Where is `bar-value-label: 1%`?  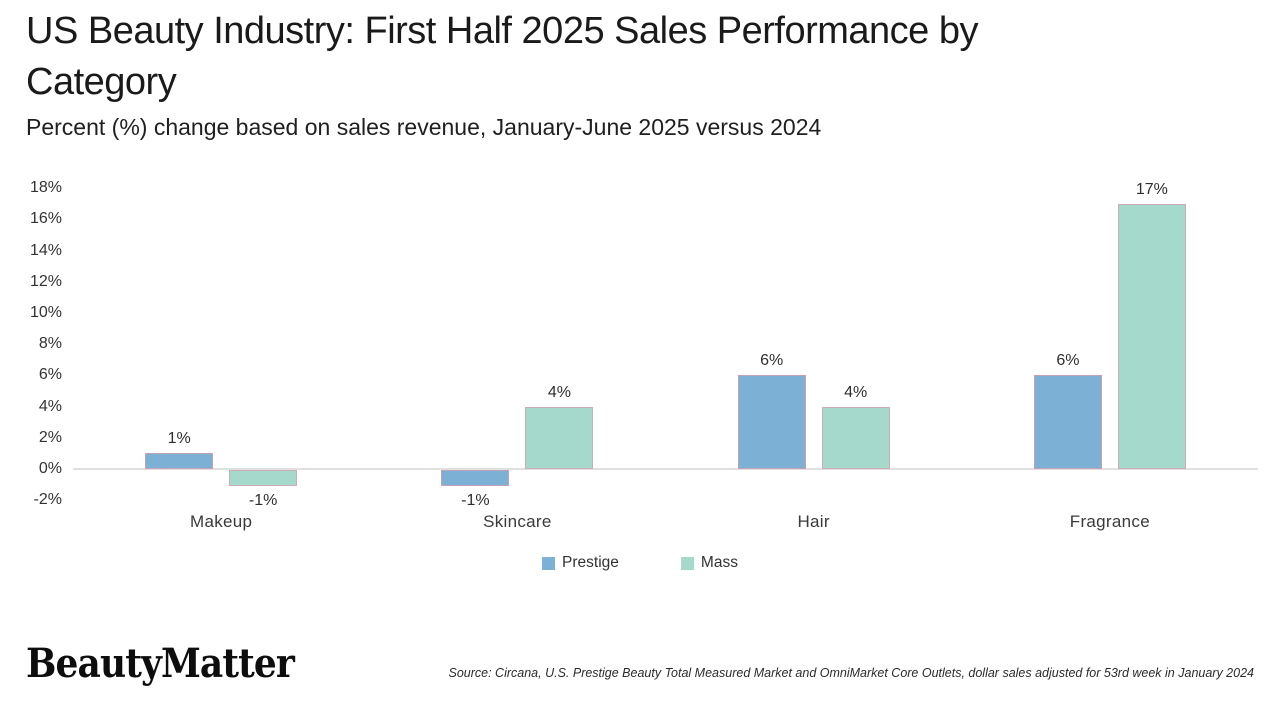
bar-value-label: 1% is located at coordinates (179, 439).